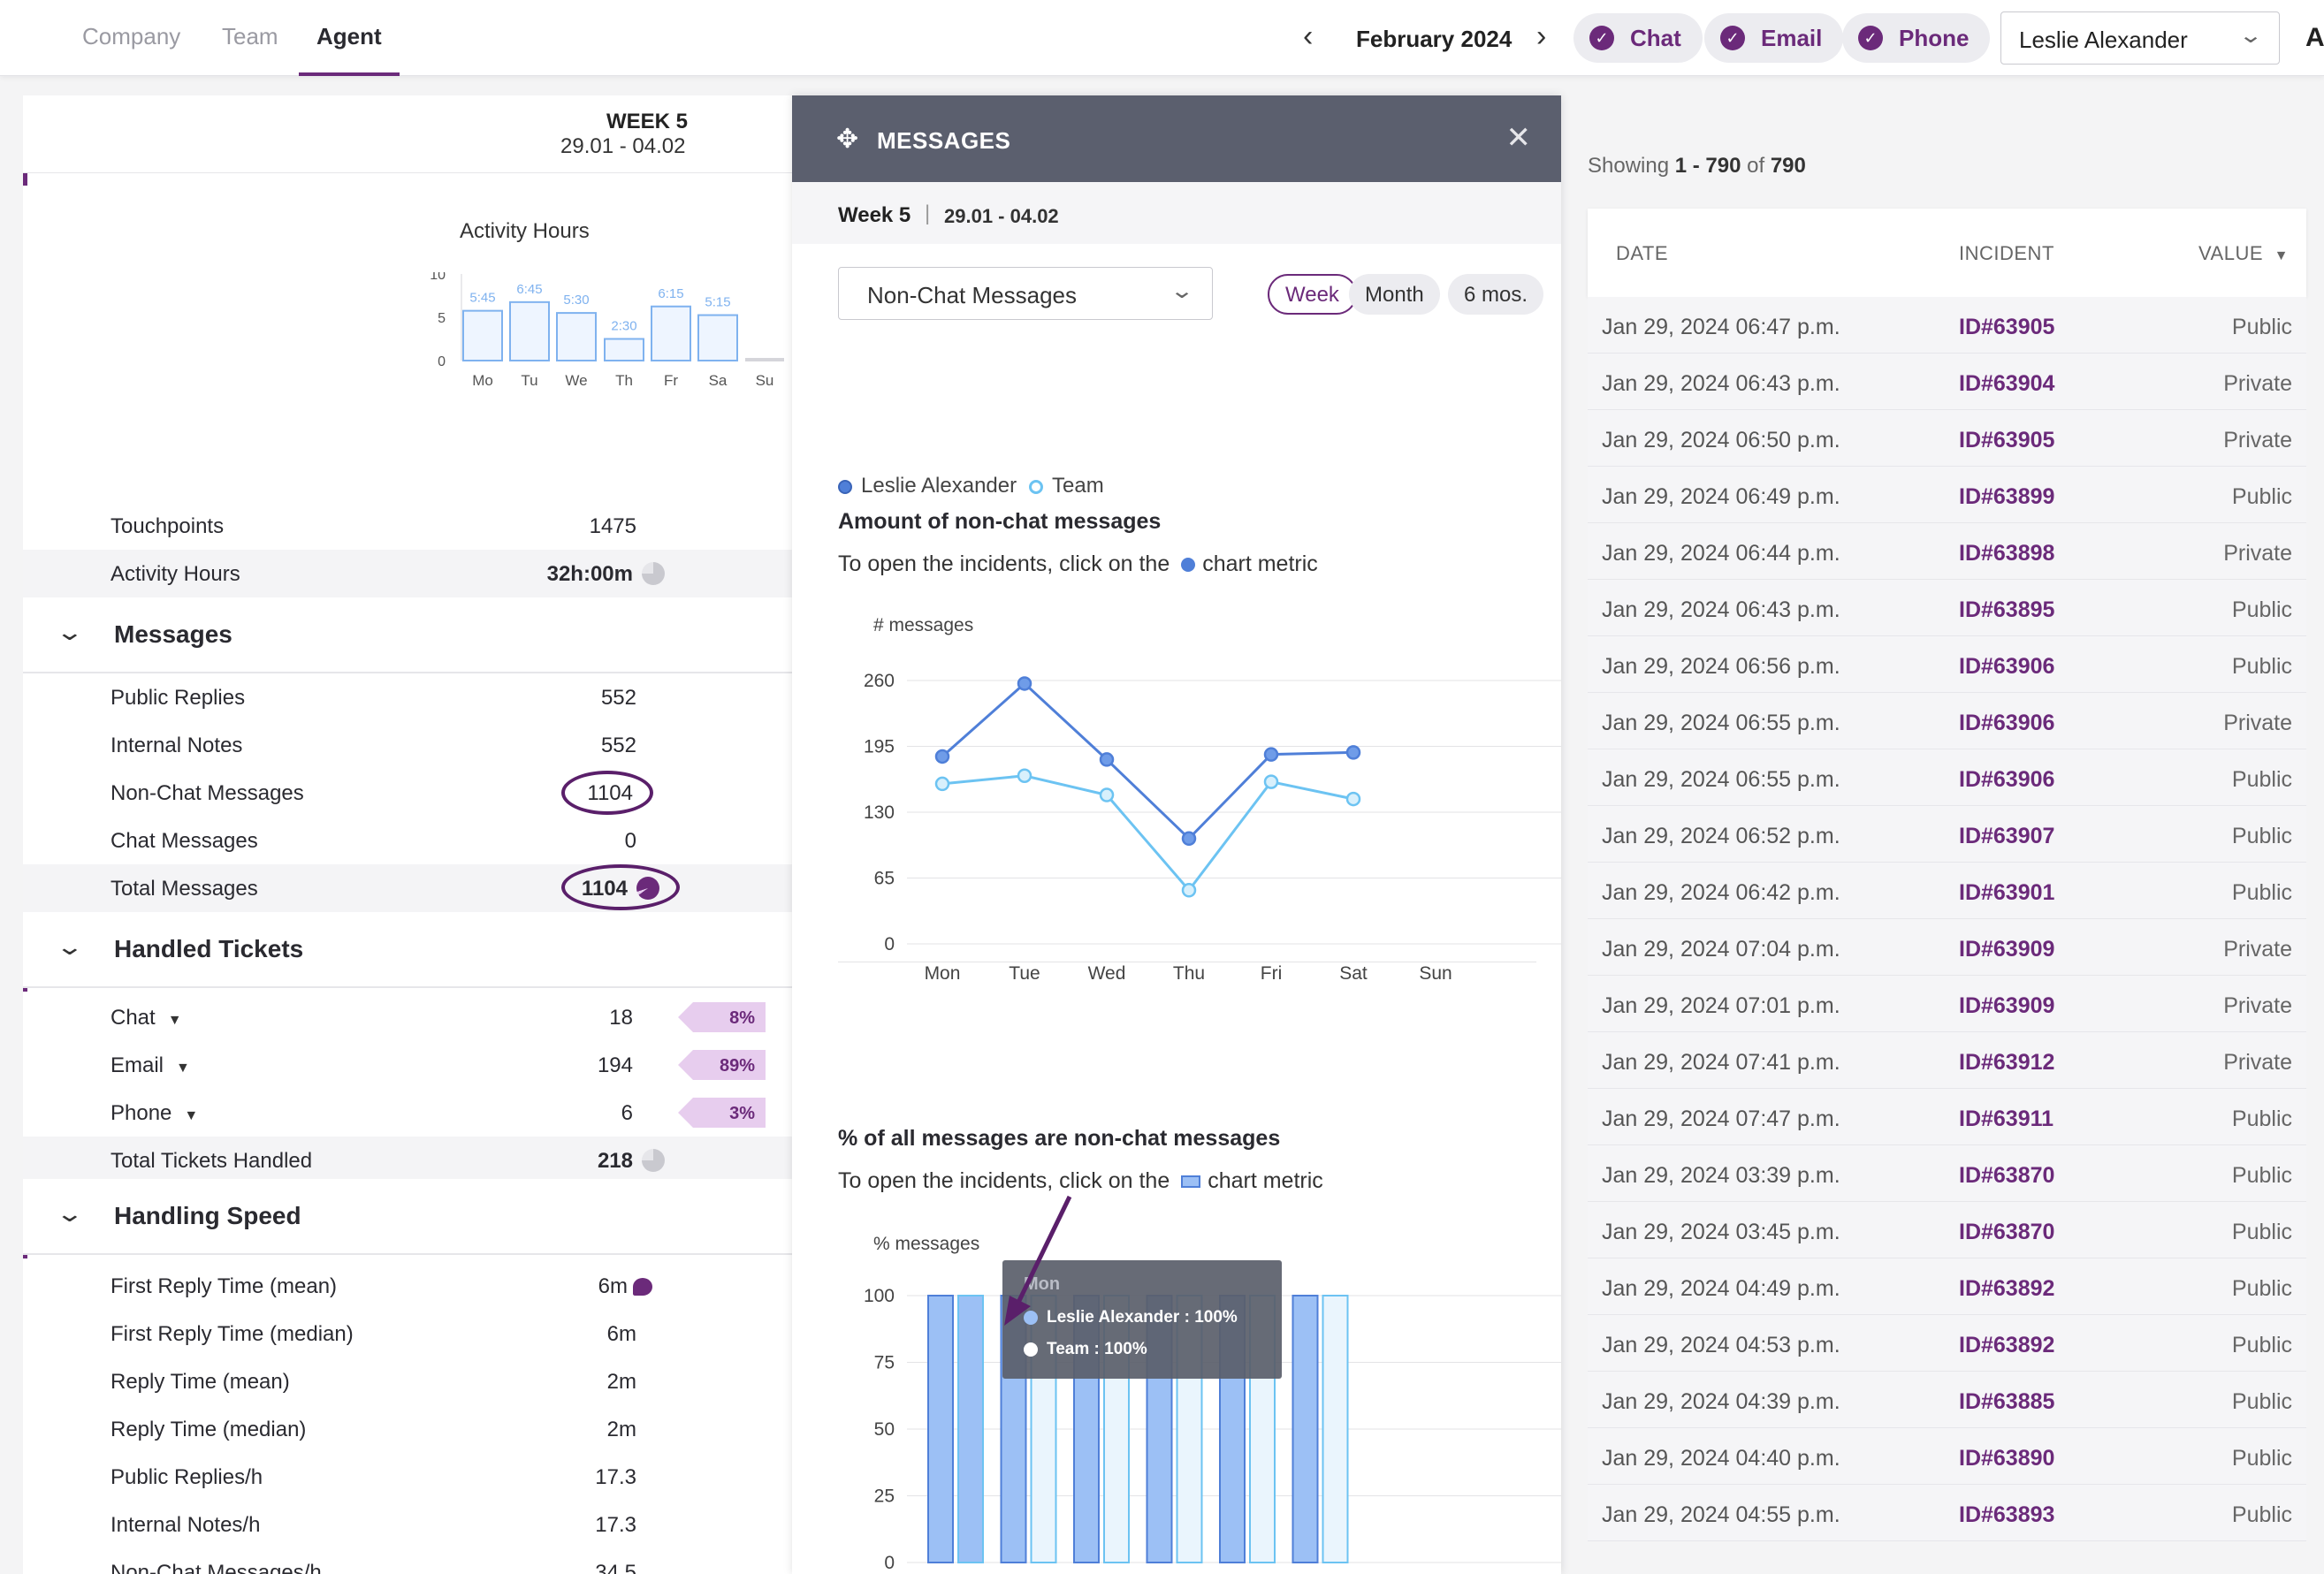 This screenshot has width=2324, height=1574. I want to click on cell-date: Jan 29, 2024 03:39 p.m., so click(1721, 1175).